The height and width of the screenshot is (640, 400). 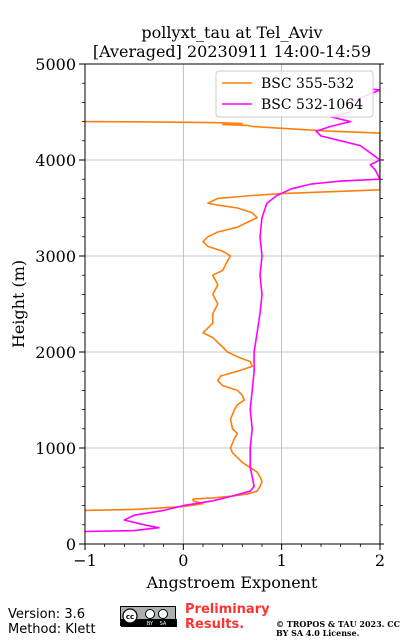 I want to click on x-tick-label: −1, so click(x=85, y=560).